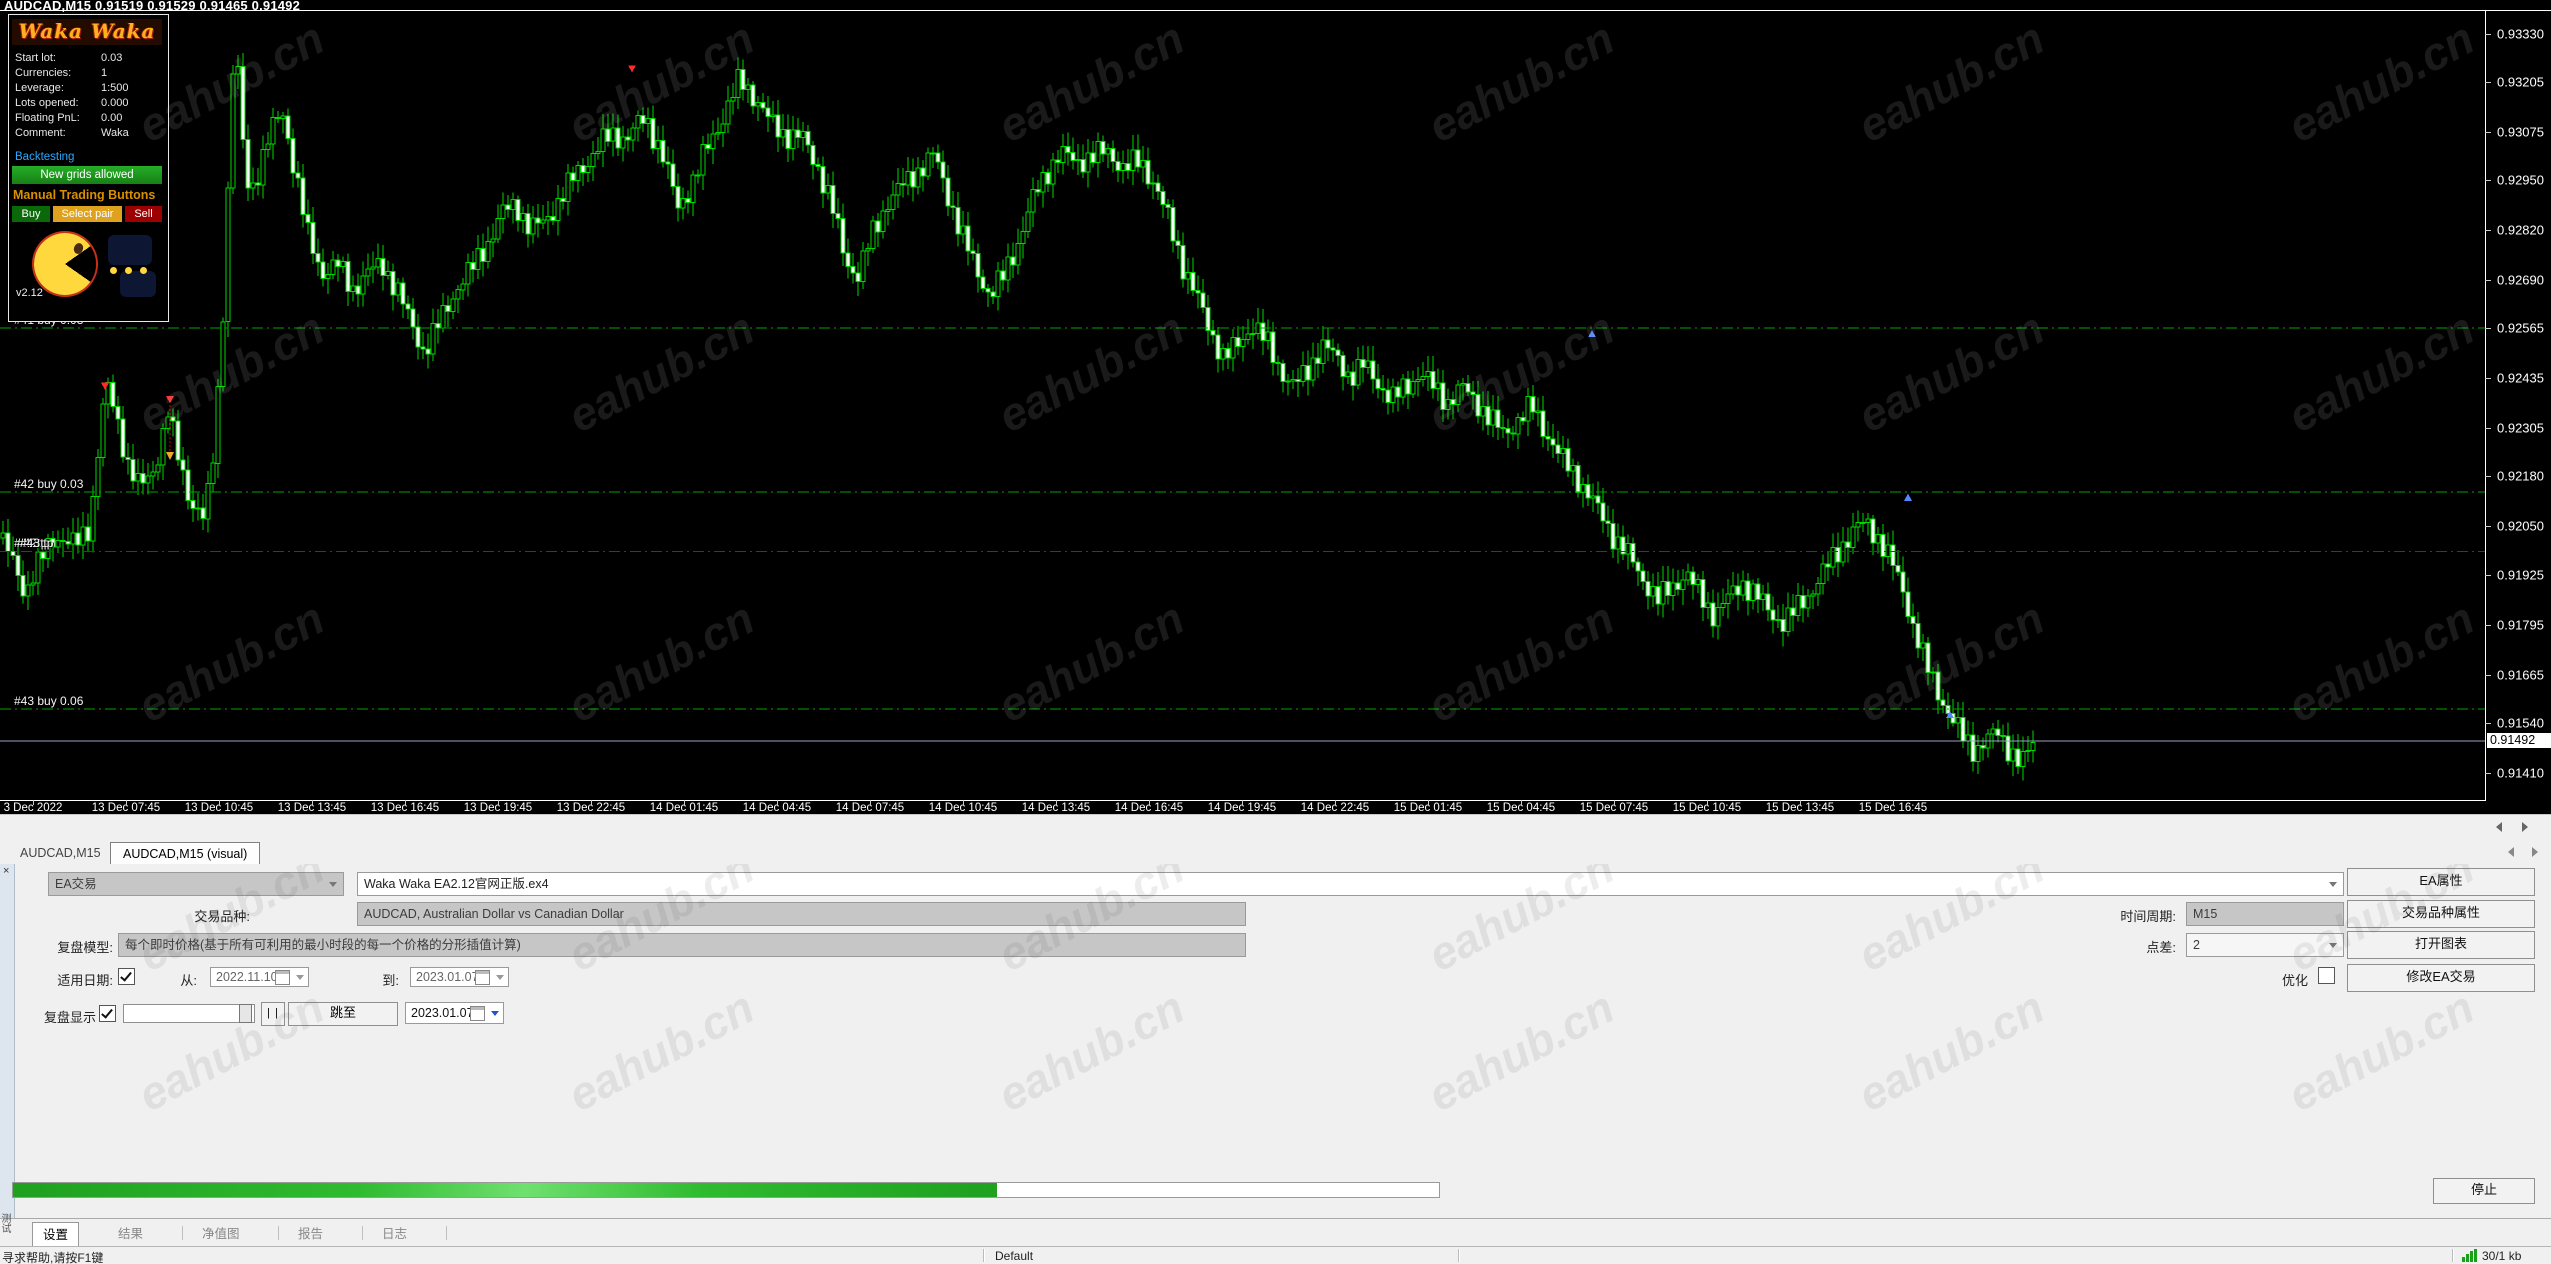 This screenshot has width=2551, height=1264. Describe the element at coordinates (259, 977) in the screenshot. I see `from-date-field: 2022.11.10` at that location.